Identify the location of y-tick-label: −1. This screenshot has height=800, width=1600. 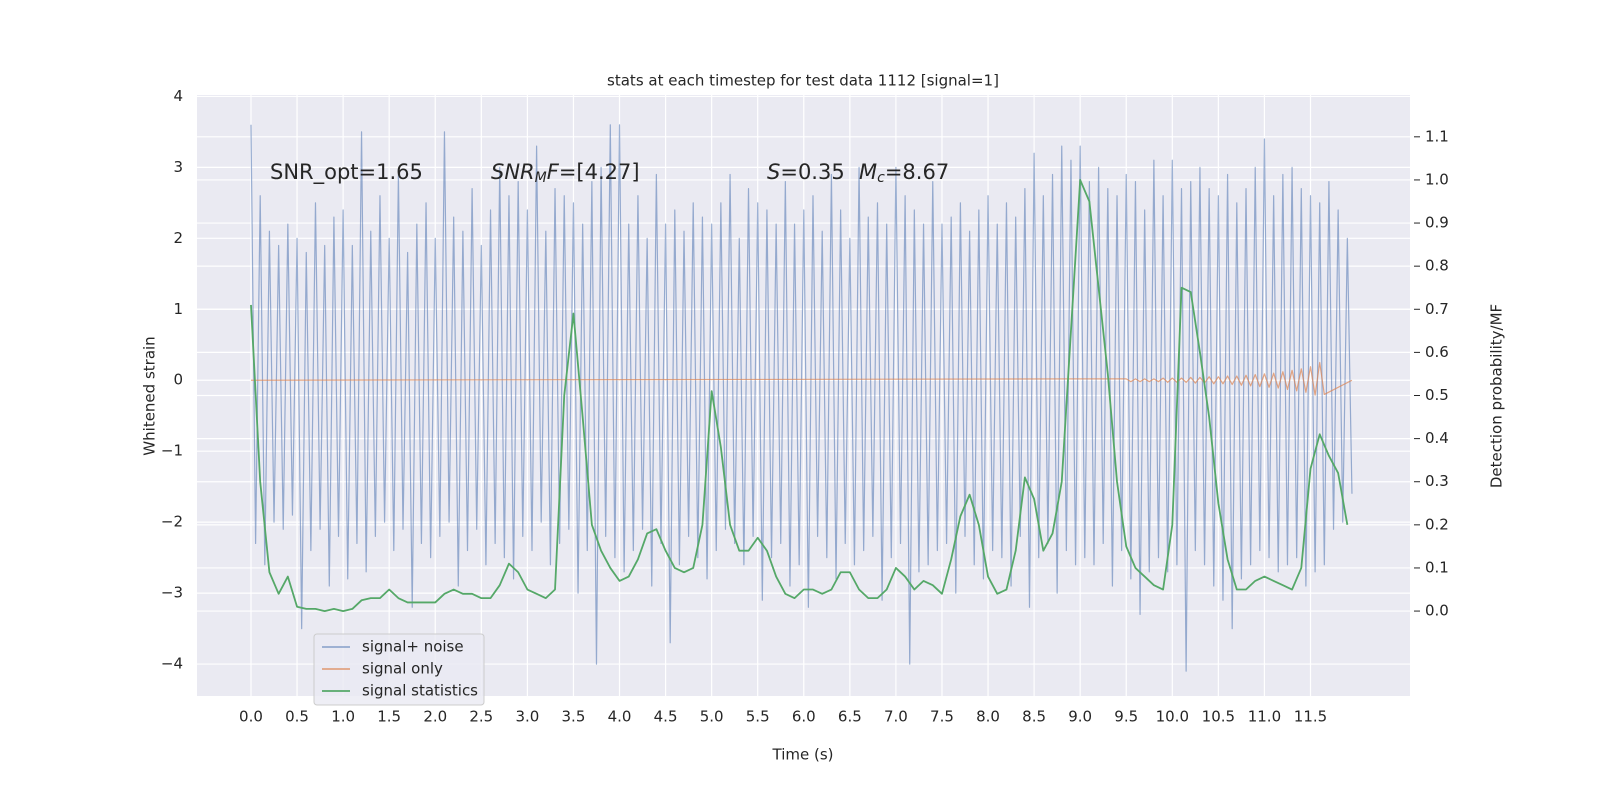
(172, 451).